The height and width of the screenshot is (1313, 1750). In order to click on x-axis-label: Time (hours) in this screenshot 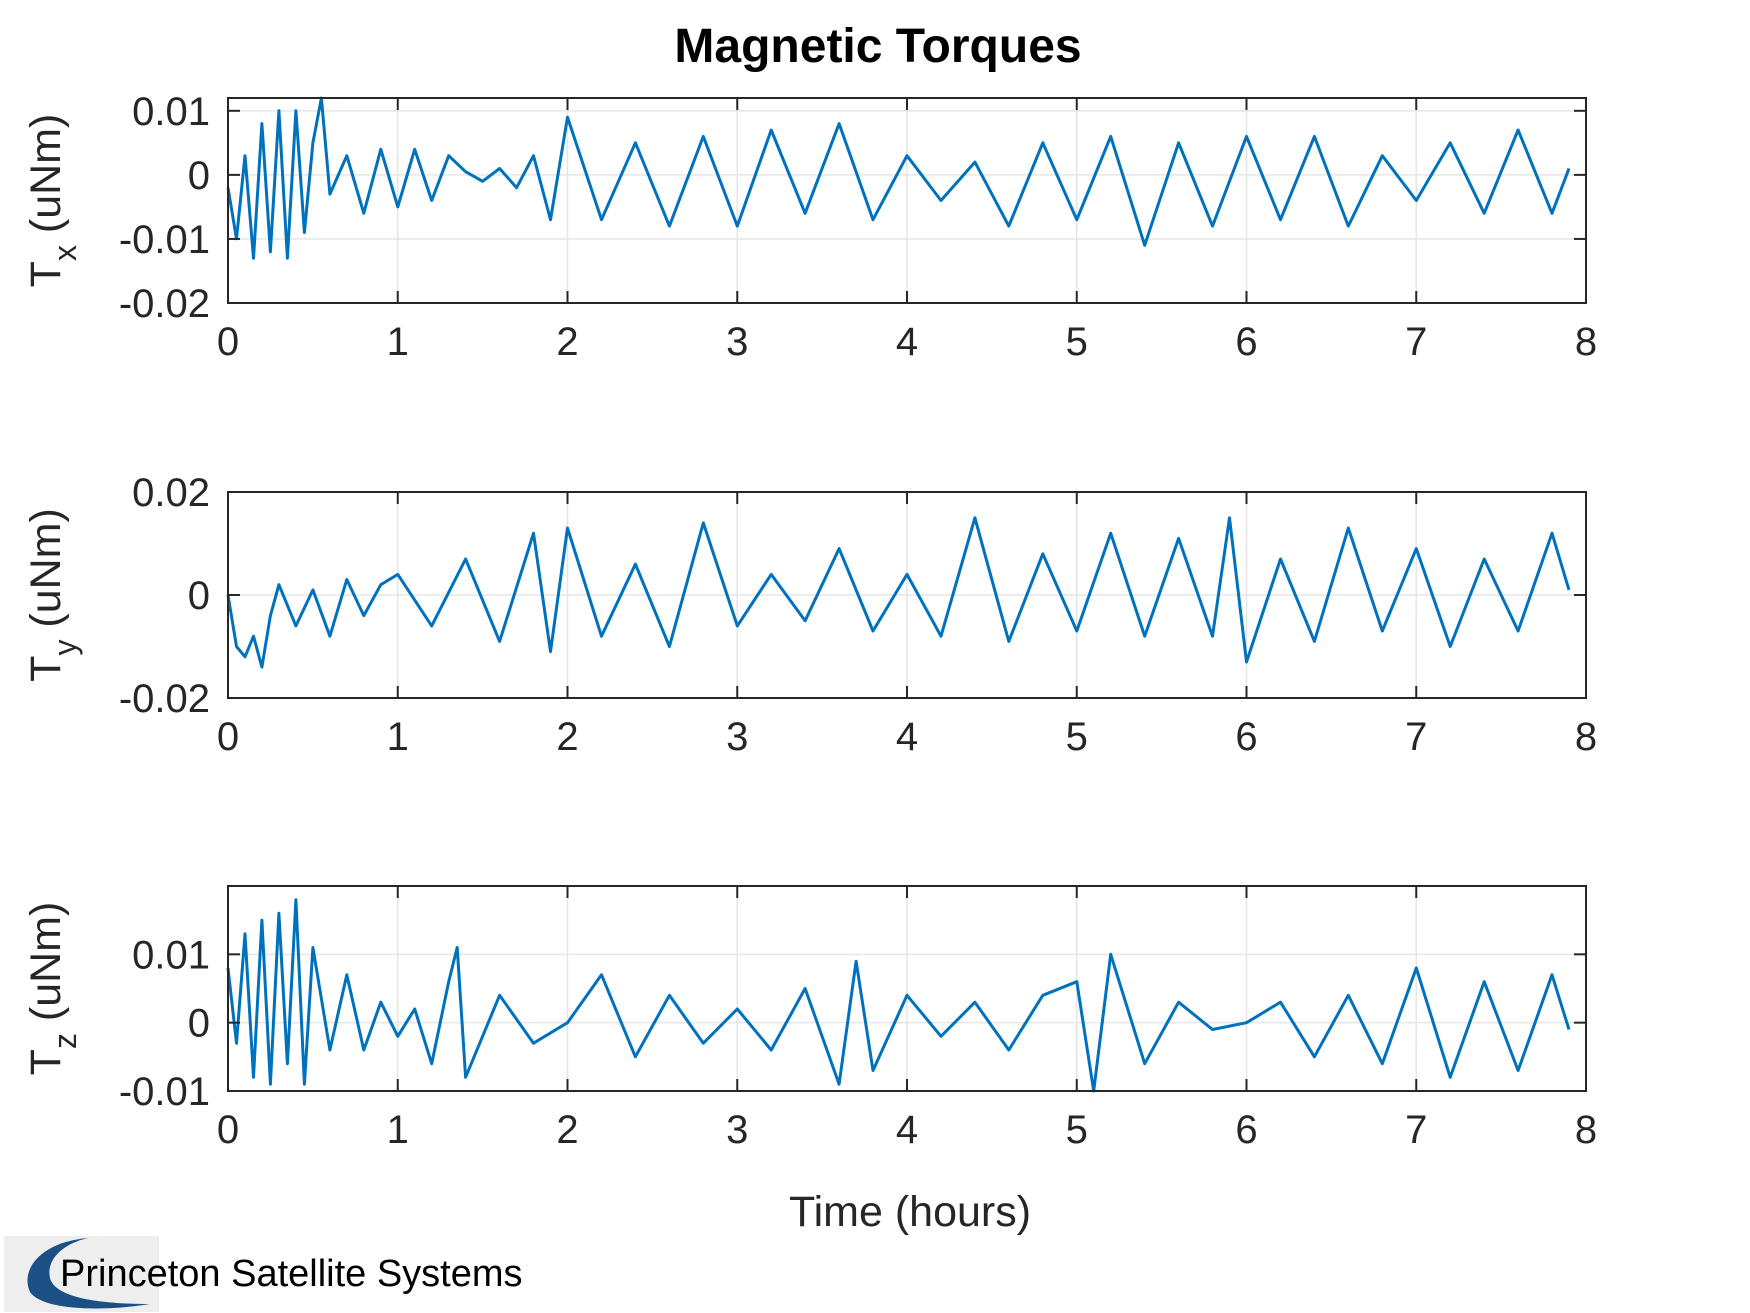, I will do `click(910, 1212)`.